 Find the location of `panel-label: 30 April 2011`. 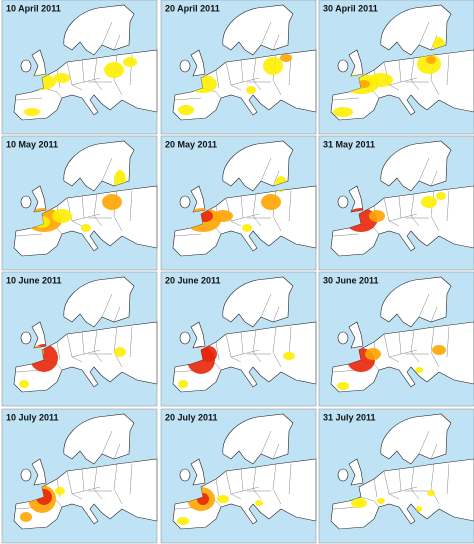

panel-label: 30 April 2011 is located at coordinates (350, 8).